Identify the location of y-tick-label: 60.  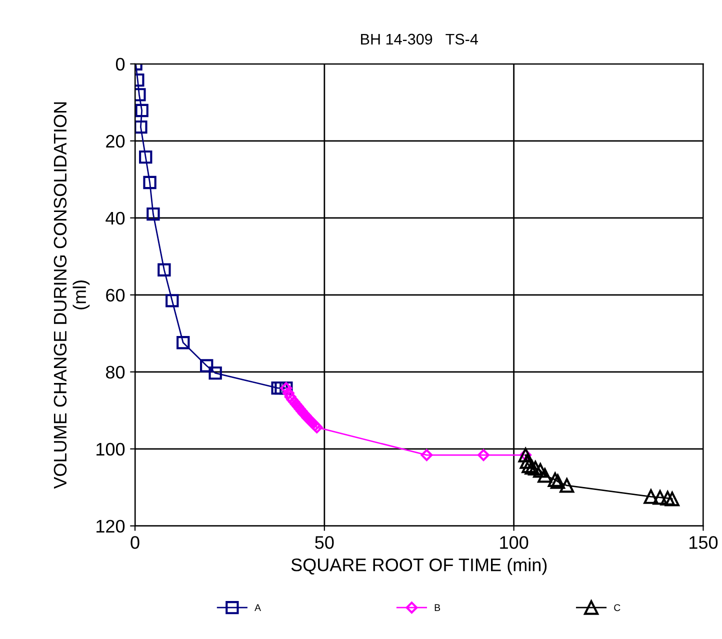
(115, 295).